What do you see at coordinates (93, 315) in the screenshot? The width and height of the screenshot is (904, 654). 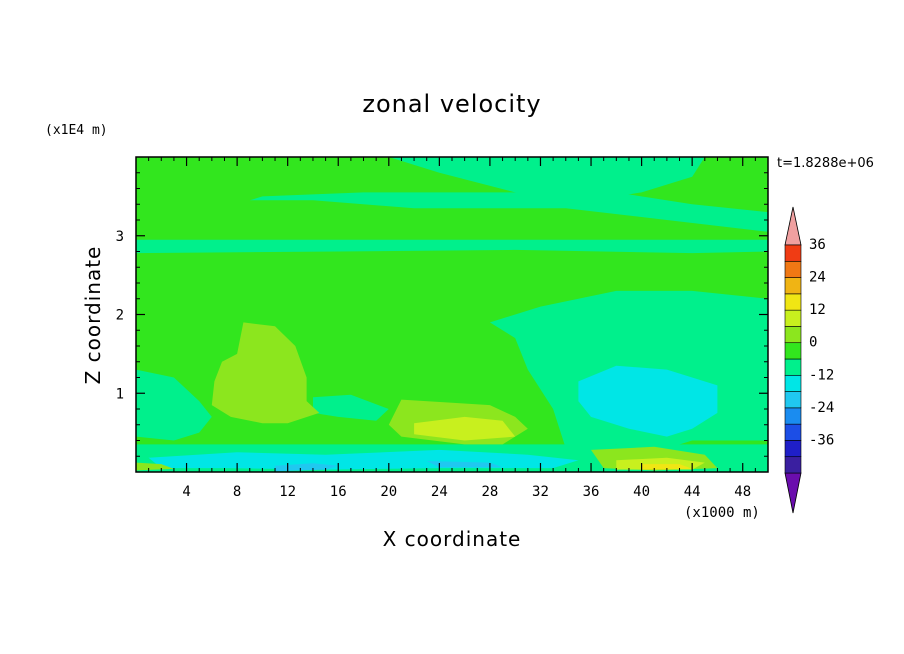 I see `y-axis-label: Z coordinate` at bounding box center [93, 315].